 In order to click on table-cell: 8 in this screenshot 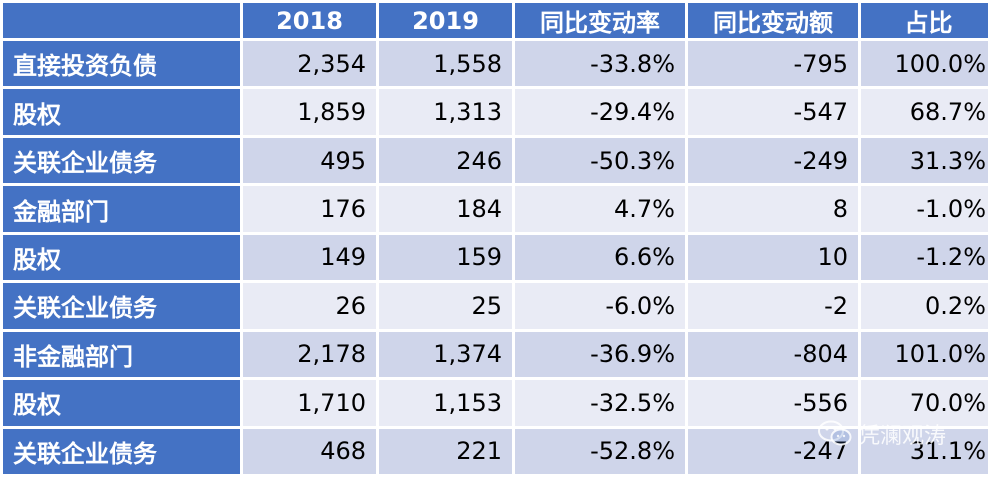, I will do `click(773, 209)`.